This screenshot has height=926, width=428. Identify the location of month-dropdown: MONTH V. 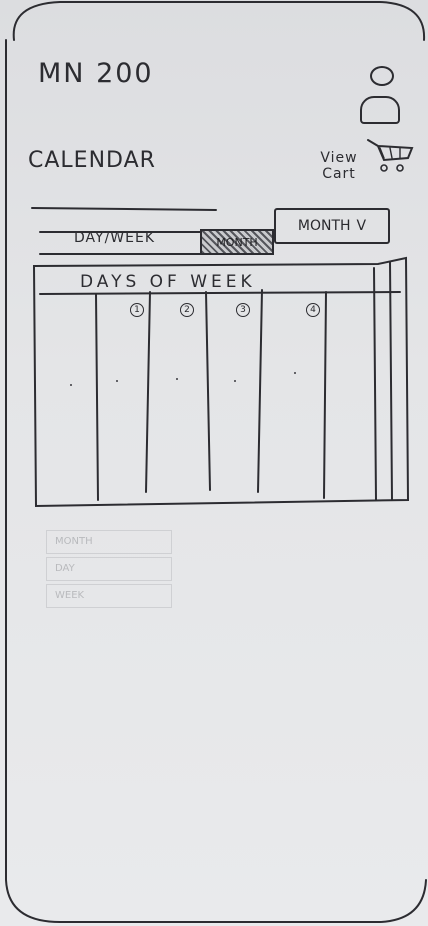
(332, 226).